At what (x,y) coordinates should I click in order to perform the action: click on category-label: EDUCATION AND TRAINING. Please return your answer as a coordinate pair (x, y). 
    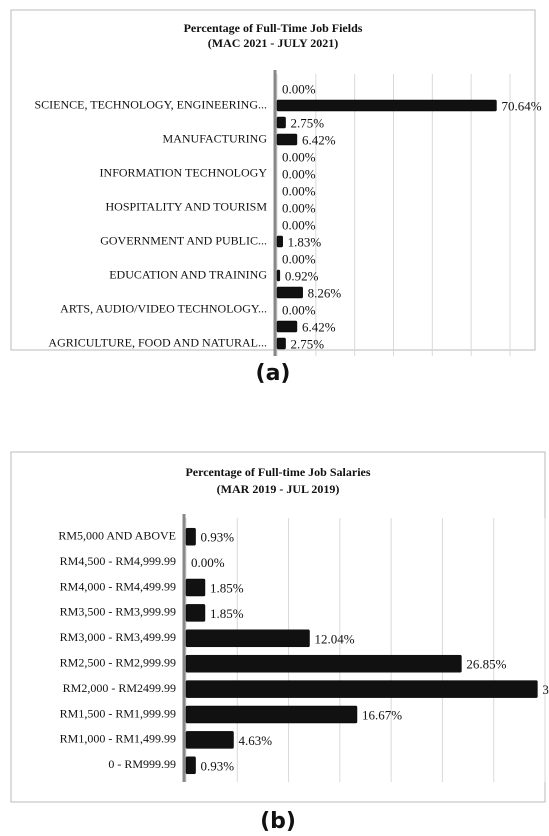
    Looking at the image, I should click on (188, 274).